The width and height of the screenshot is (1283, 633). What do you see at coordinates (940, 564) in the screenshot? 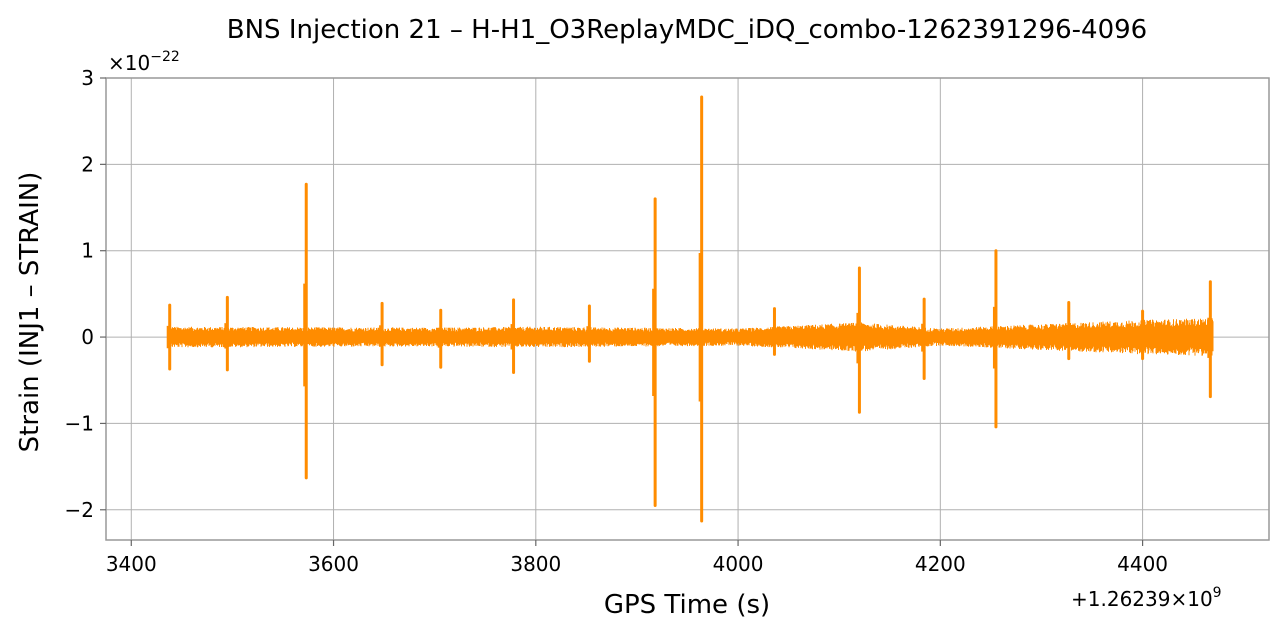
I see `x-tick-label: 4200` at bounding box center [940, 564].